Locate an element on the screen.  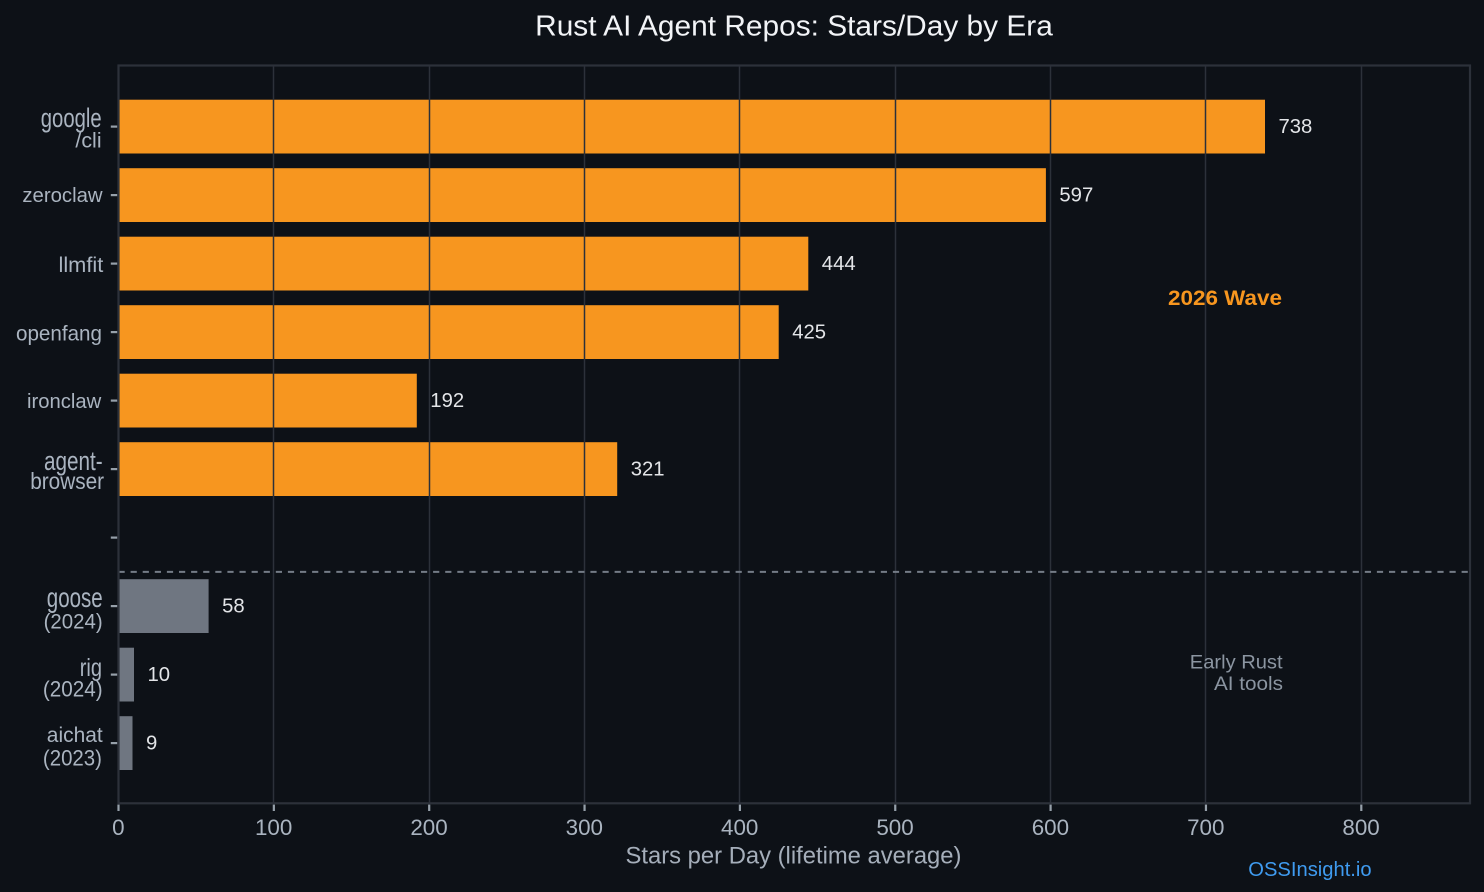
svg-text: 425 is located at coordinates (809, 333).